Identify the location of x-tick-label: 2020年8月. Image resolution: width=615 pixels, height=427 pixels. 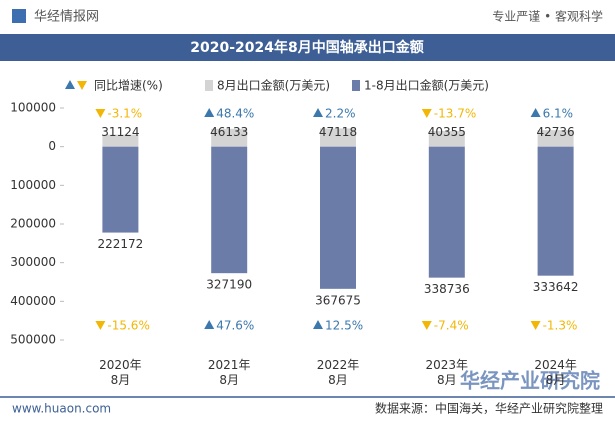
(120, 372).